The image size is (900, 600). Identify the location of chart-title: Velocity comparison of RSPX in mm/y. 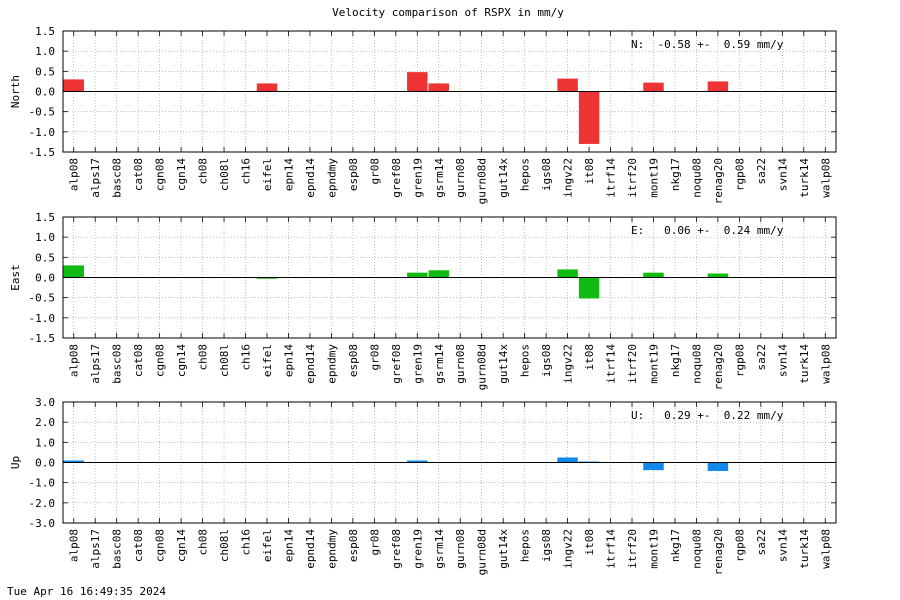
(448, 12).